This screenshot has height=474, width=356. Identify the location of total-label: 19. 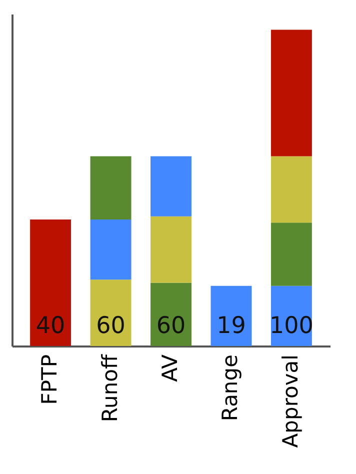
(231, 326).